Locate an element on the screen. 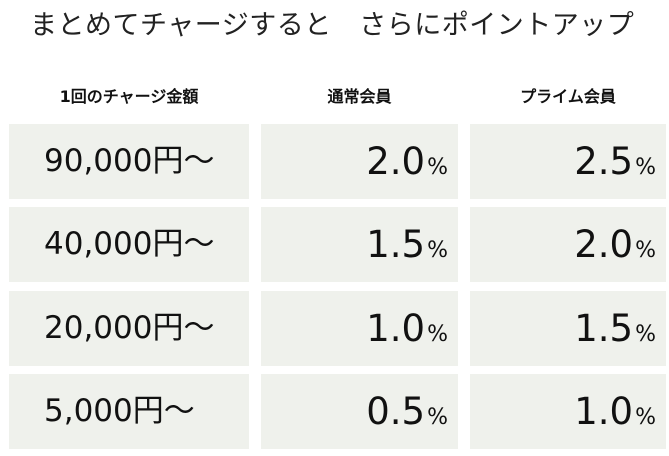 The image size is (669, 456). amount-cell: 5,000円～ is located at coordinates (129, 411).